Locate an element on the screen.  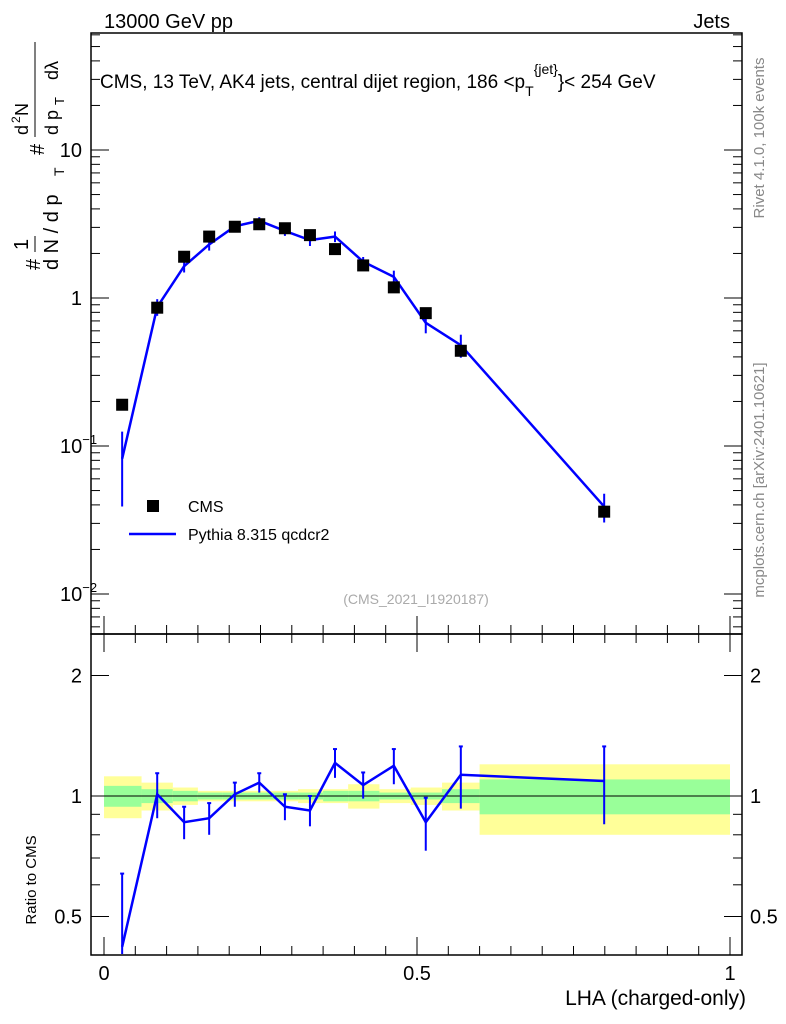
y-tick-label: 10 is located at coordinates (71, 151).